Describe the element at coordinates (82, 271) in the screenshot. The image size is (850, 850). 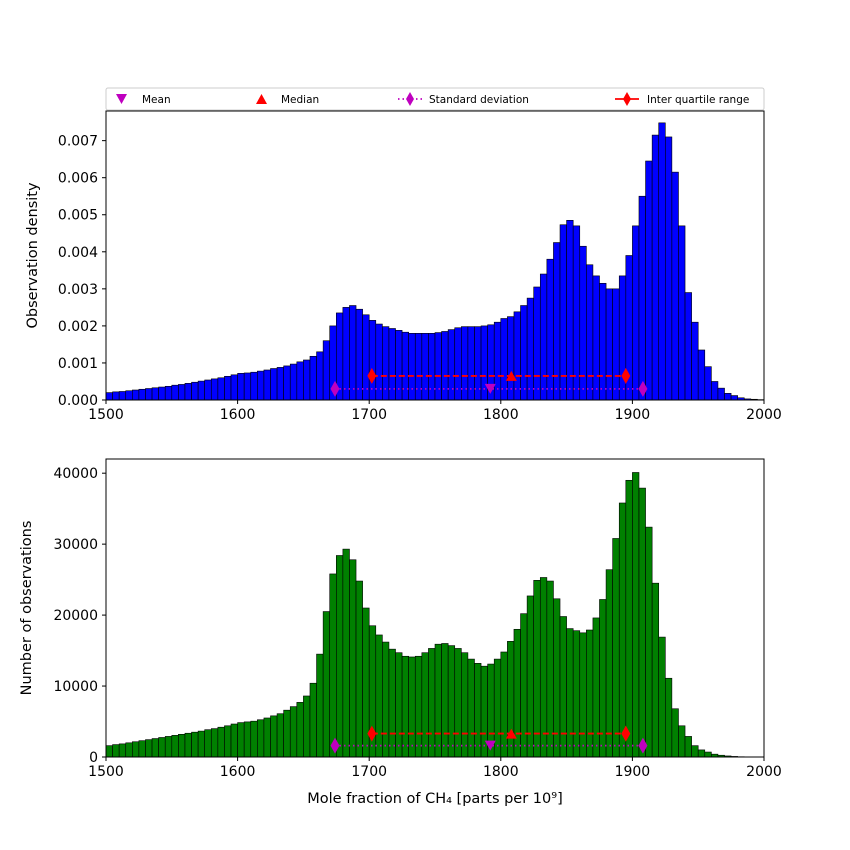
I see `density-y-axis: 0.000 0.001 0.002 0.003 0.004 0.005 0.006 0.007` at that location.